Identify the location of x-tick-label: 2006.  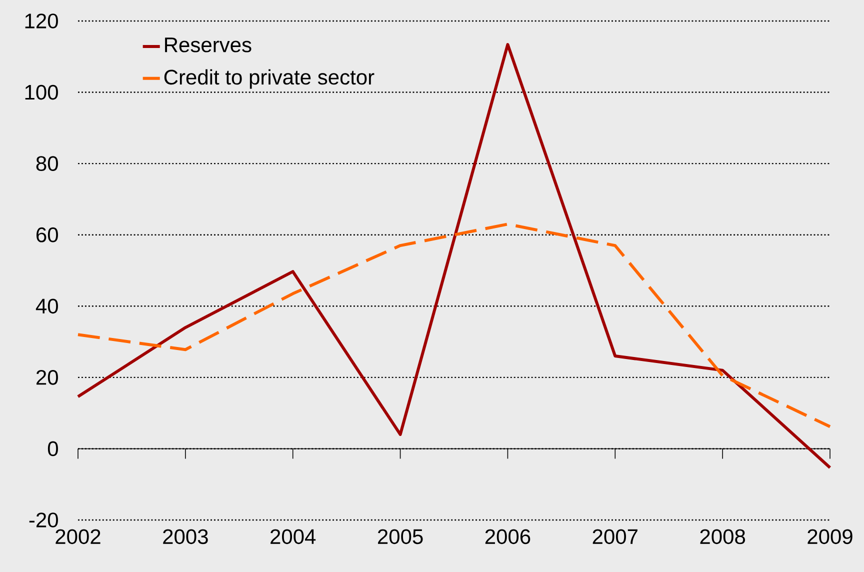
(507, 536).